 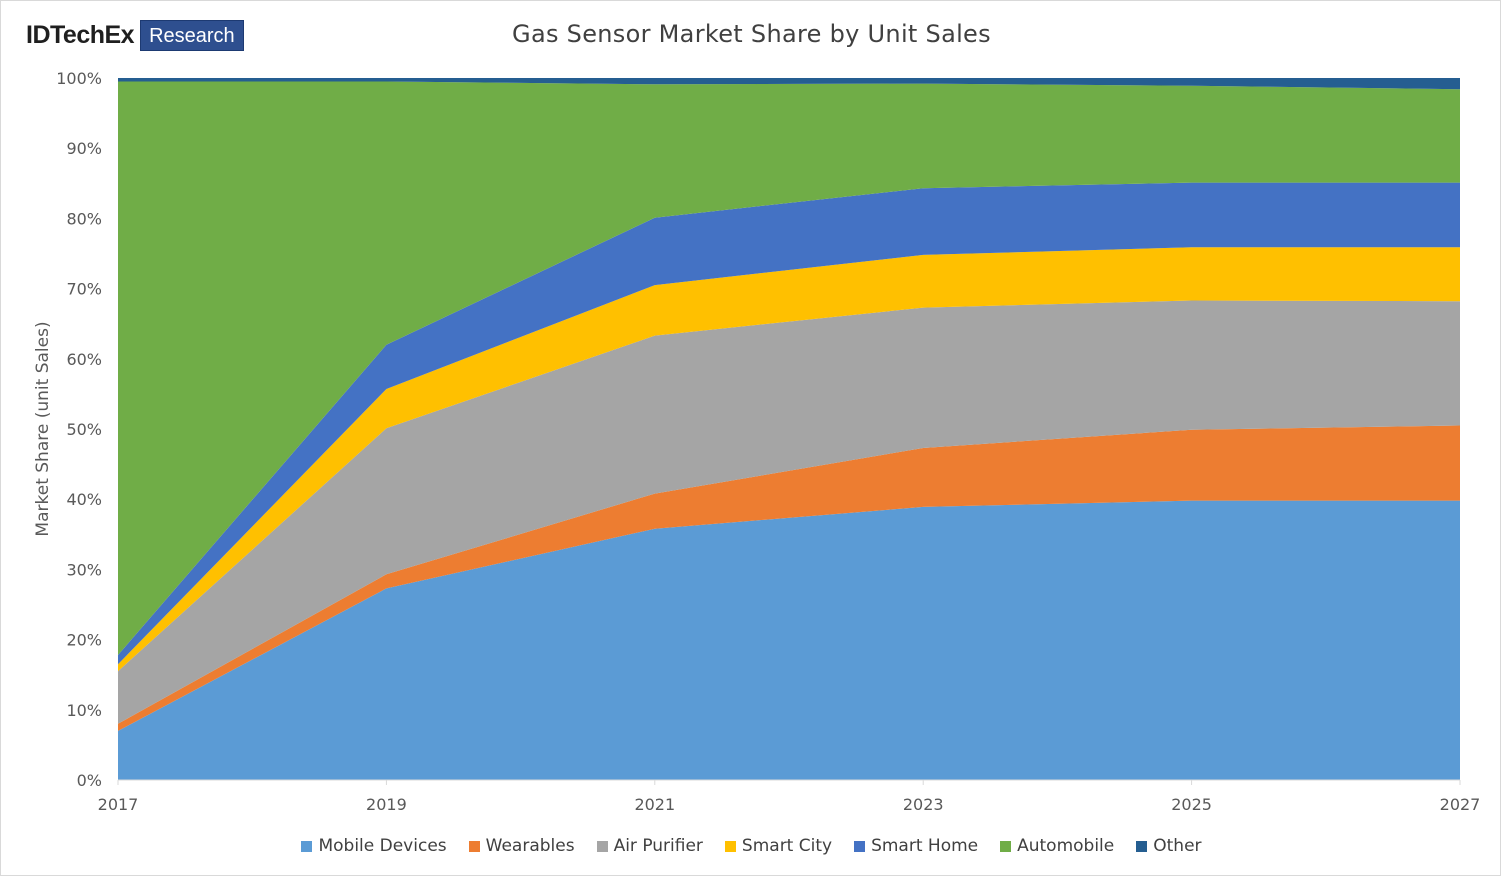 What do you see at coordinates (84, 499) in the screenshot?
I see `y-tick-label: 40%` at bounding box center [84, 499].